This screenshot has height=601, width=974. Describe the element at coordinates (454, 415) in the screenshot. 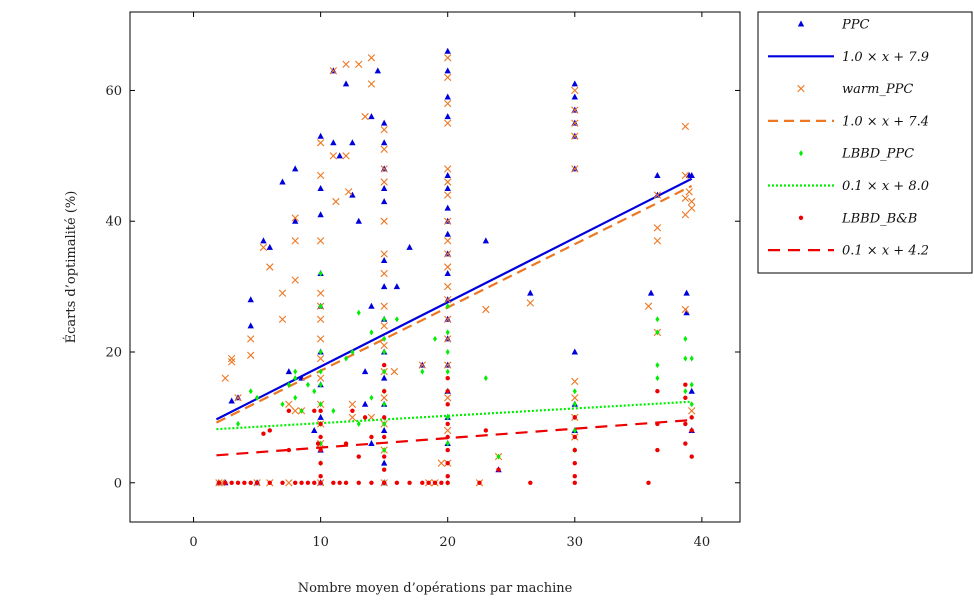

I see `trend-line` at that location.